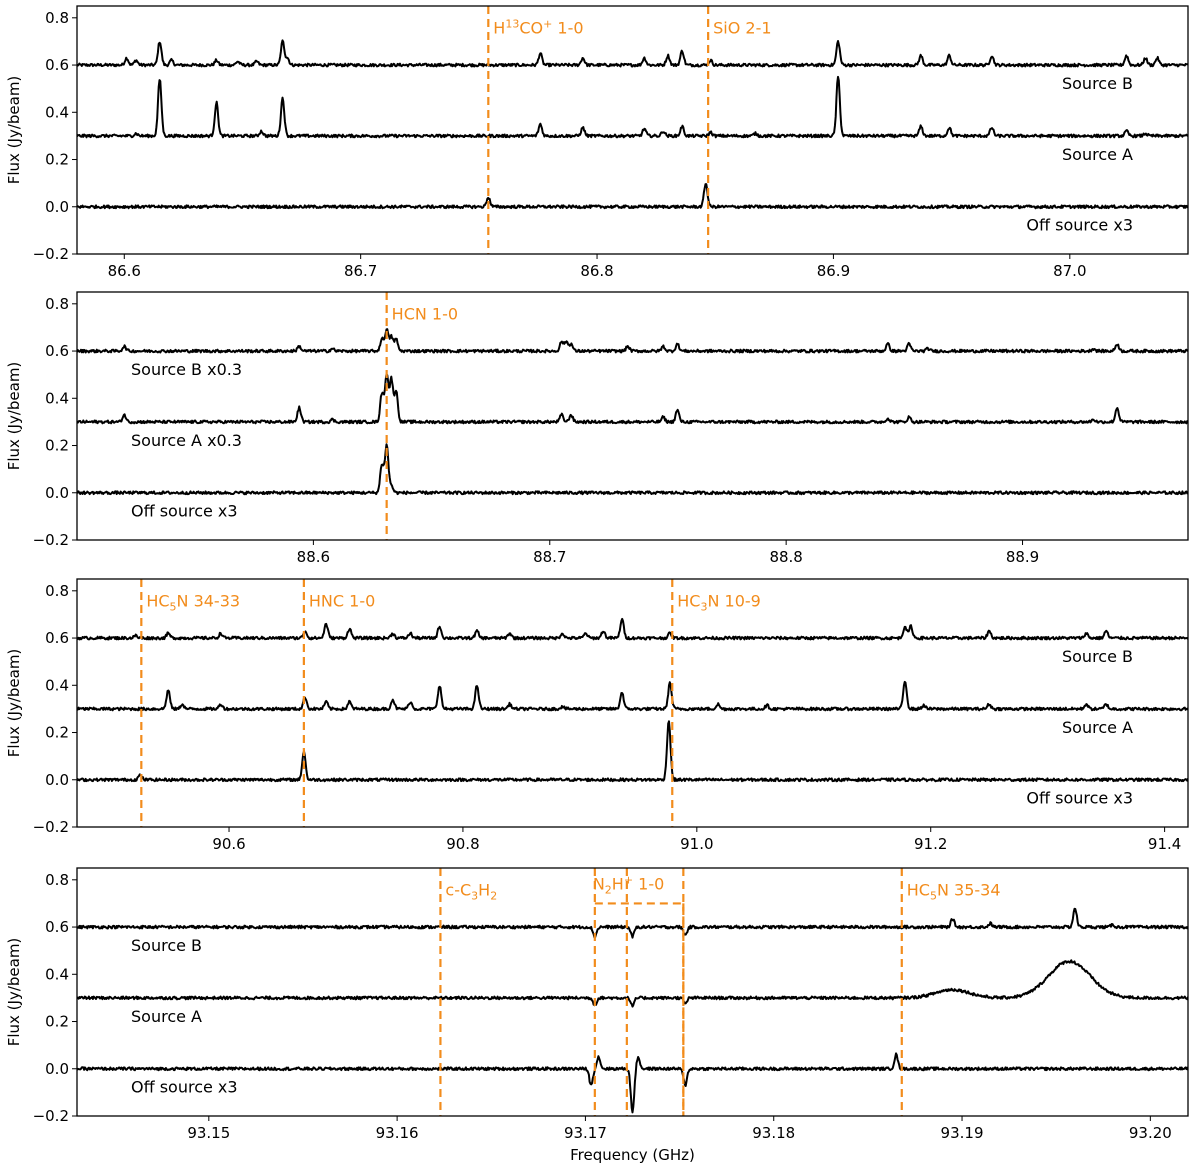 Image resolution: width=1200 pixels, height=1168 pixels. Describe the element at coordinates (1022, 557) in the screenshot. I see `x-tick-label: 88.9` at that location.